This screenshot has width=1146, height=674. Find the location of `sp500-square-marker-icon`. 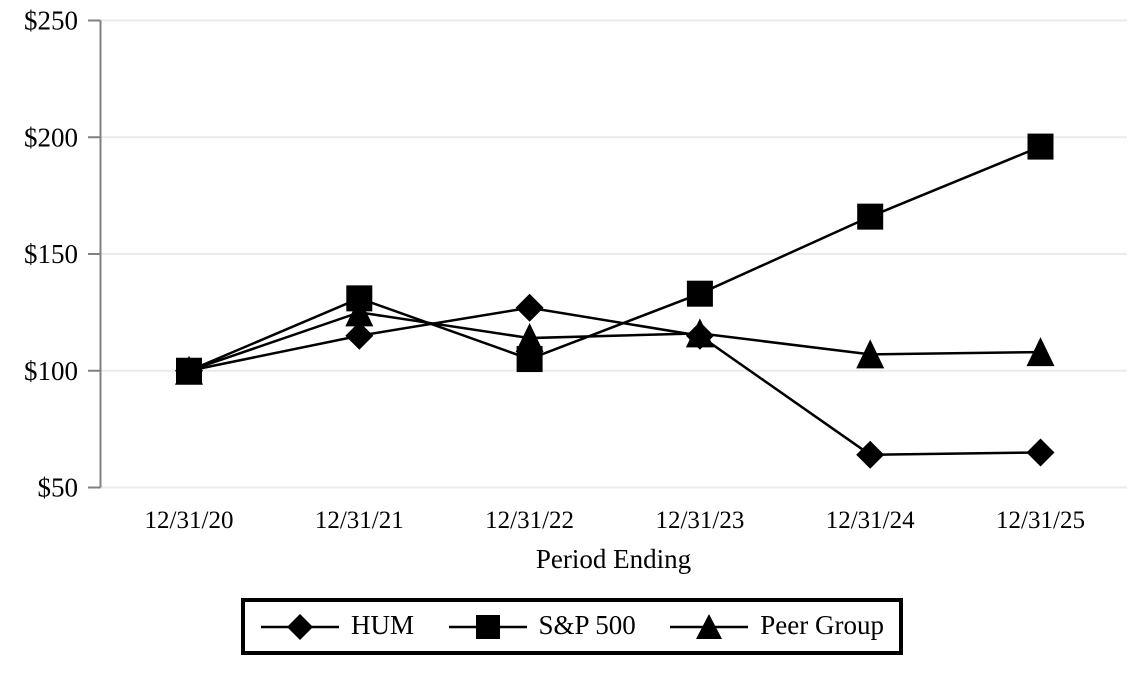

sp500-square-marker-icon is located at coordinates (487, 626).